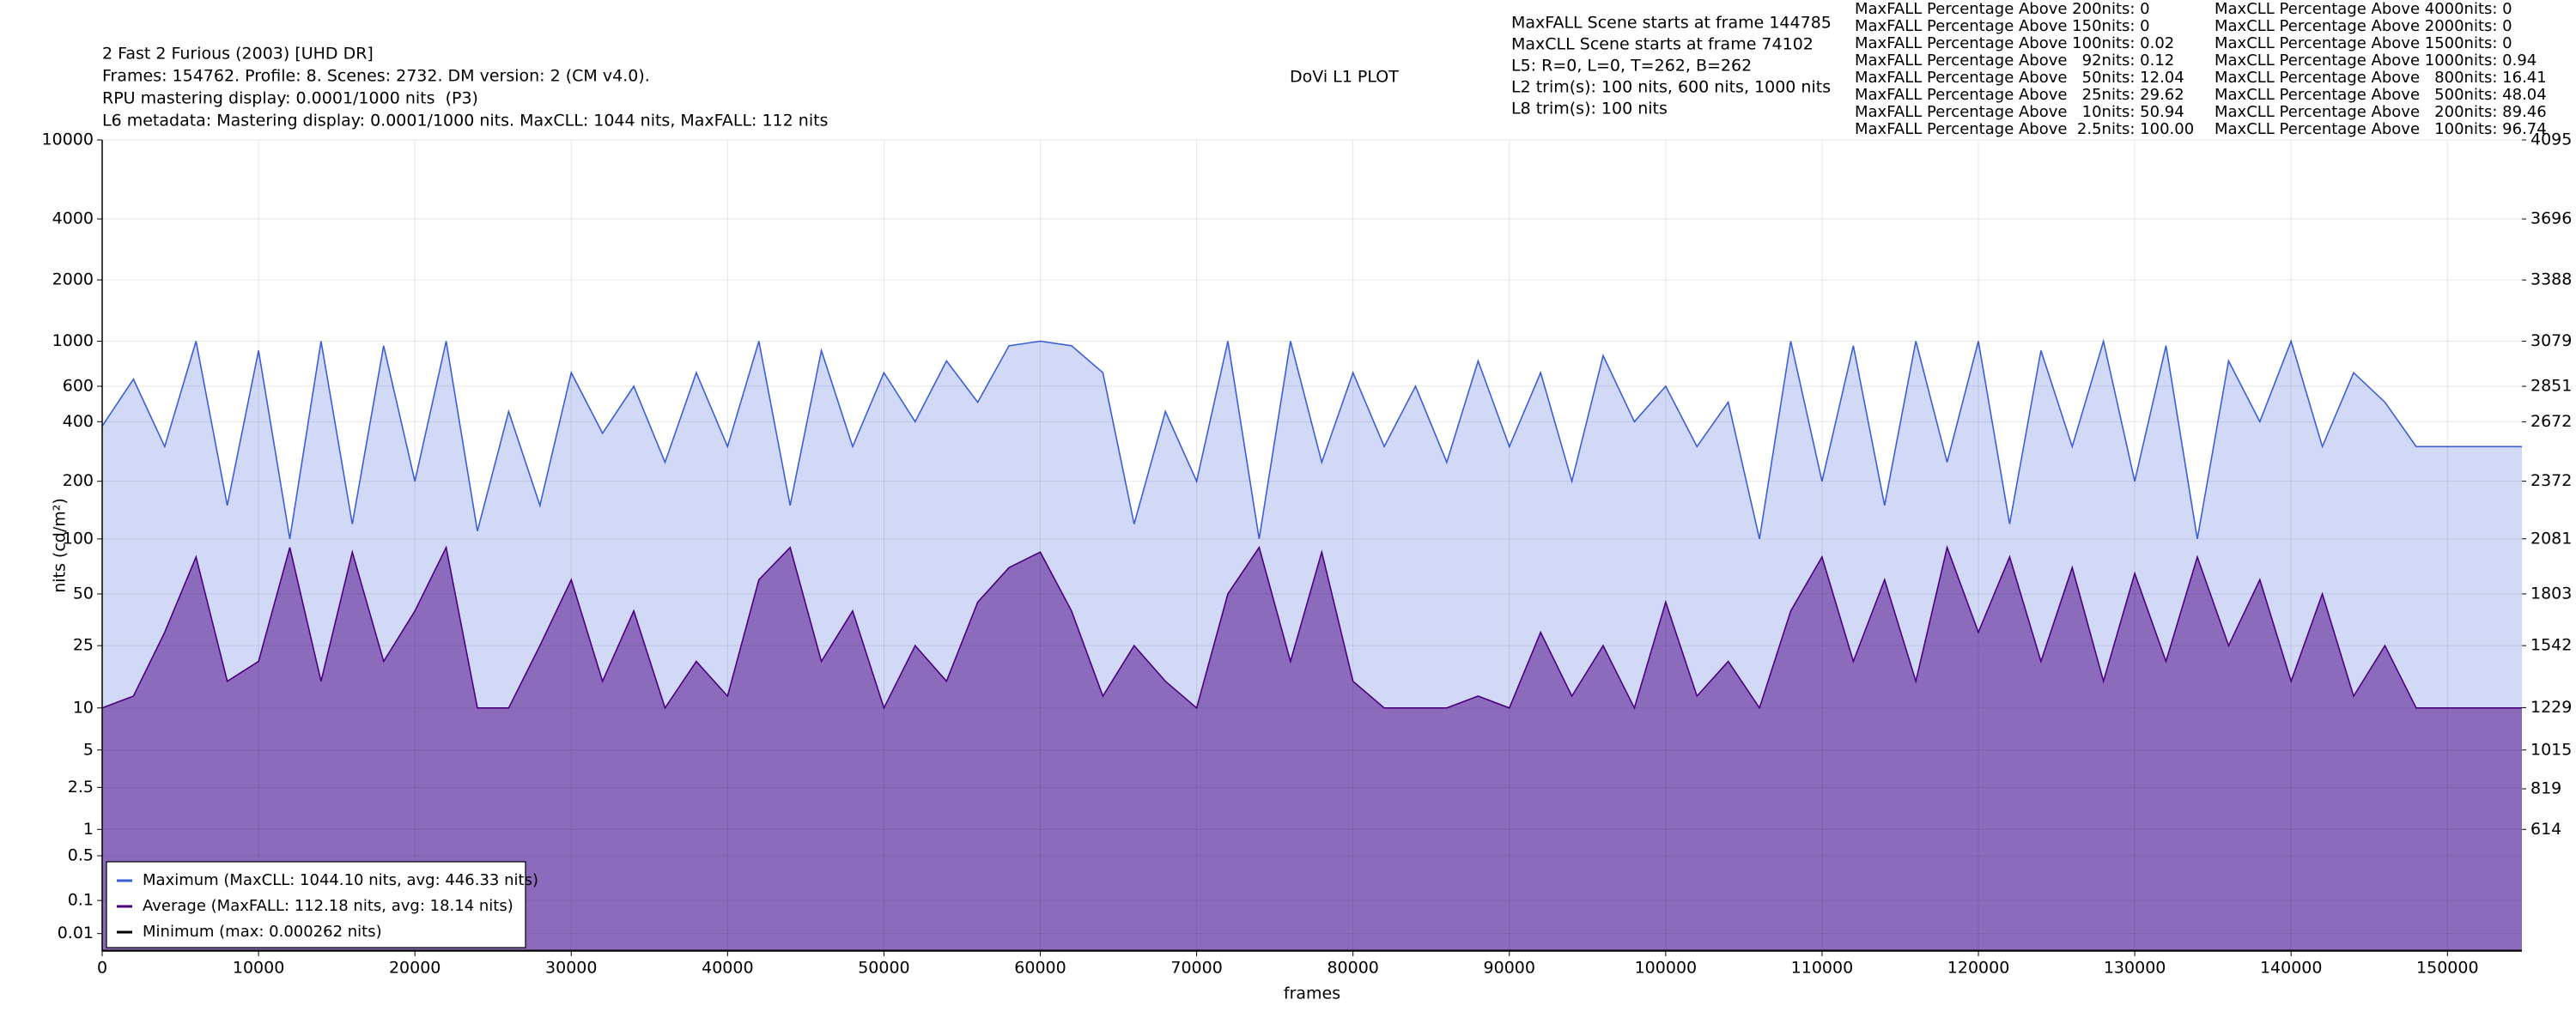 Image resolution: width=2576 pixels, height=1030 pixels. I want to click on y2-tick-label: 1015, so click(2551, 749).